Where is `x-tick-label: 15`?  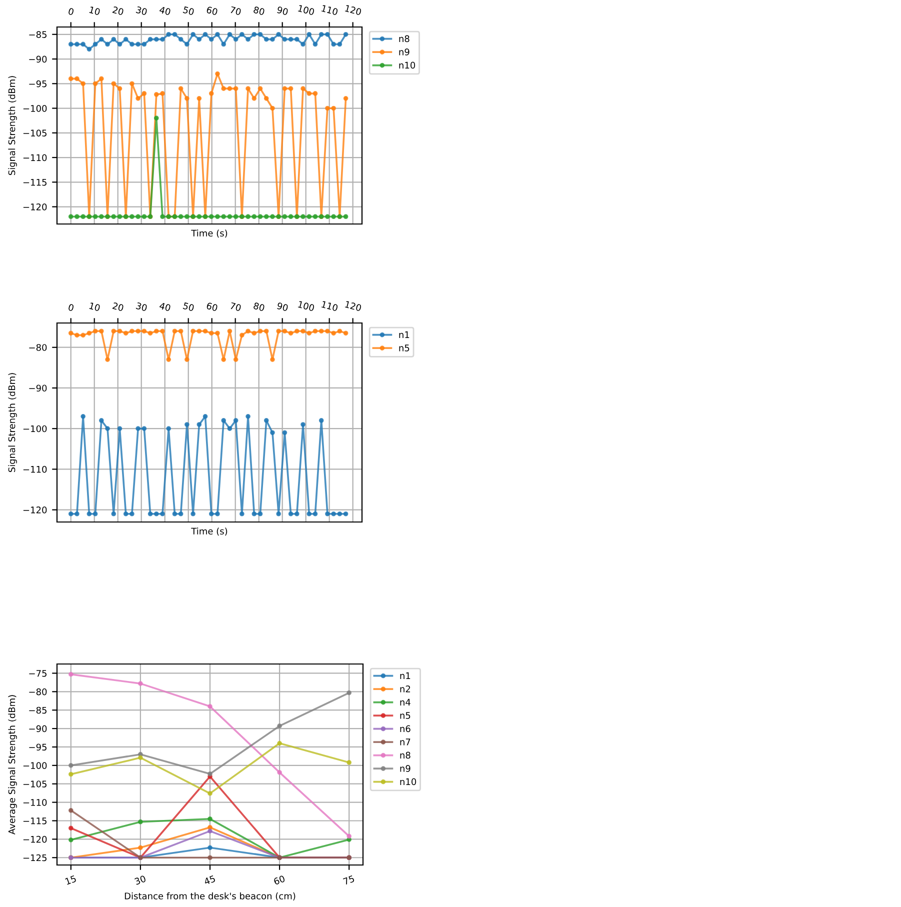
x-tick-label: 15 is located at coordinates (70, 880).